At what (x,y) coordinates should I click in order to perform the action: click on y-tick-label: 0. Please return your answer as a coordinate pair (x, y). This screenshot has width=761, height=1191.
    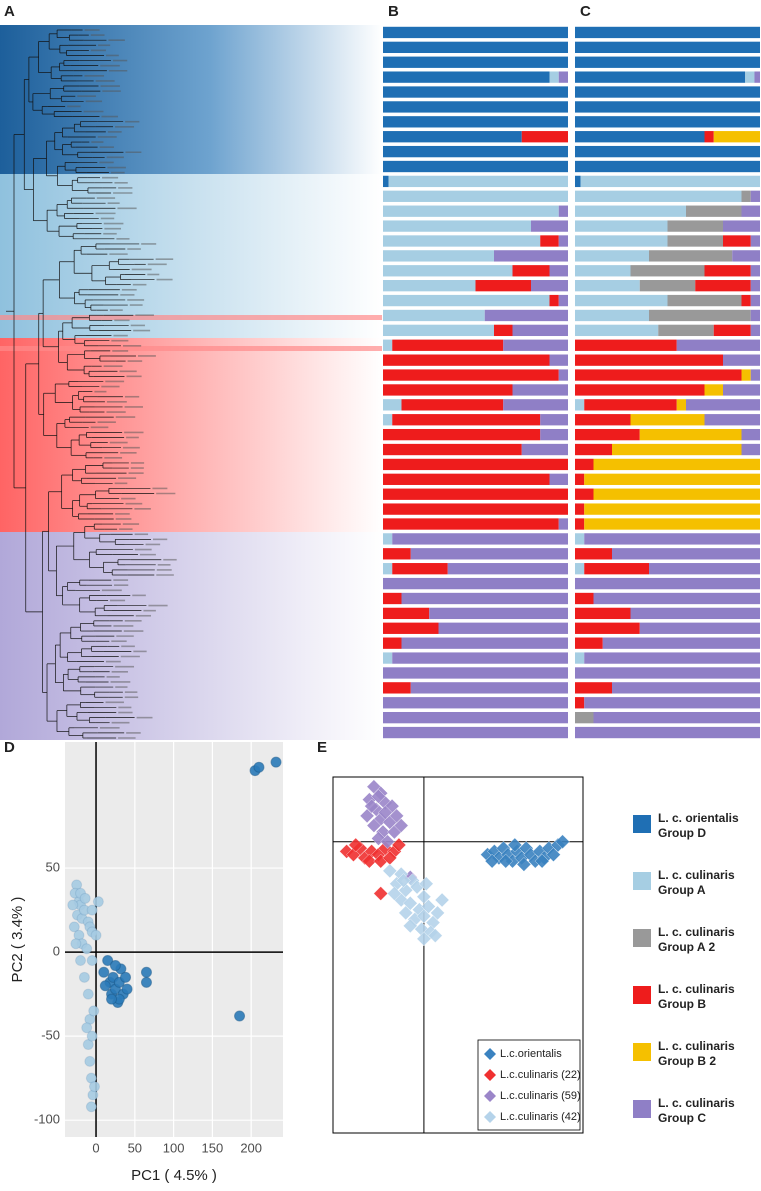
    Looking at the image, I should click on (56, 951).